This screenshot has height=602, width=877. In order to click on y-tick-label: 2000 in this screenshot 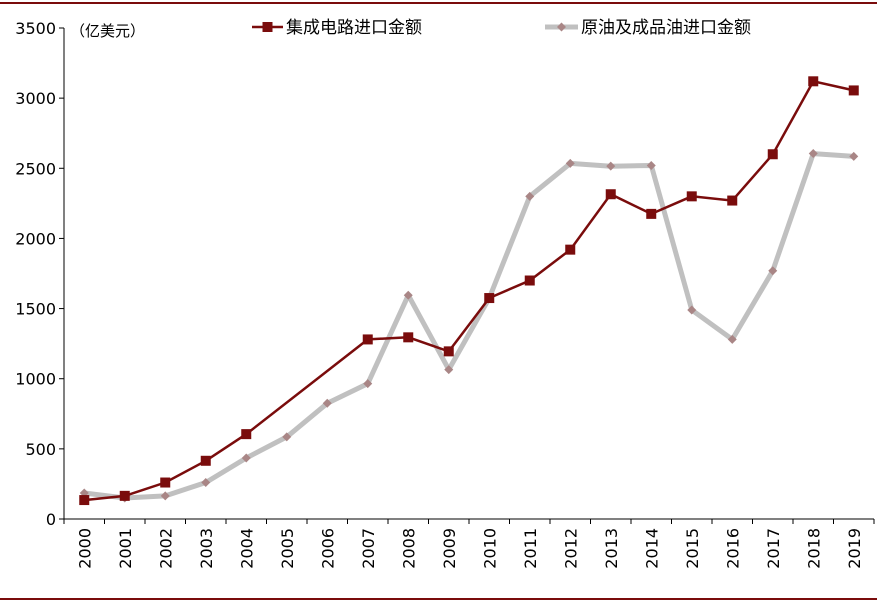, I will do `click(35, 238)`.